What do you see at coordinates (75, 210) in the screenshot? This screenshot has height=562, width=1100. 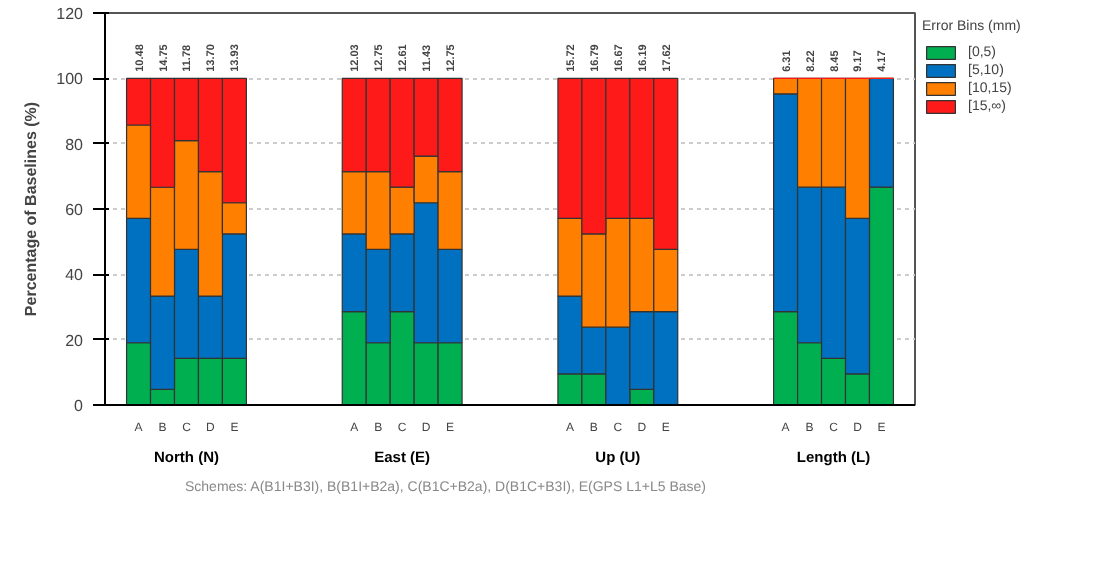 I see `y-tick-label: 60` at bounding box center [75, 210].